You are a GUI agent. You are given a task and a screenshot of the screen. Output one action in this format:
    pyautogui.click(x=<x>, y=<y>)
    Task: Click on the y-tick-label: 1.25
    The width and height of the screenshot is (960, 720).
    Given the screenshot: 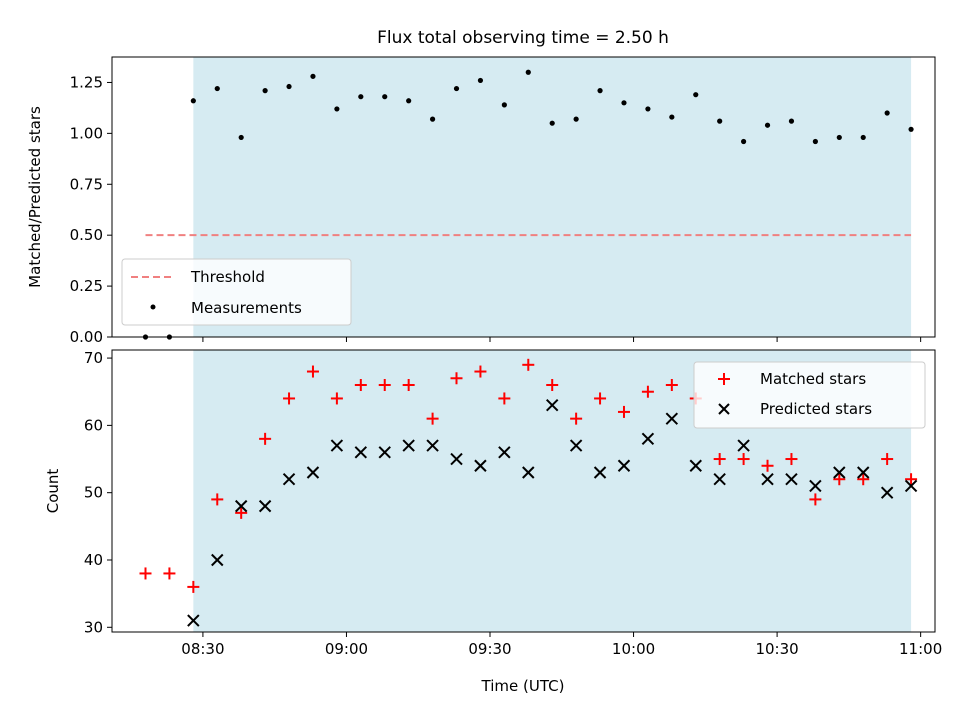 What is the action you would take?
    pyautogui.click(x=86, y=82)
    